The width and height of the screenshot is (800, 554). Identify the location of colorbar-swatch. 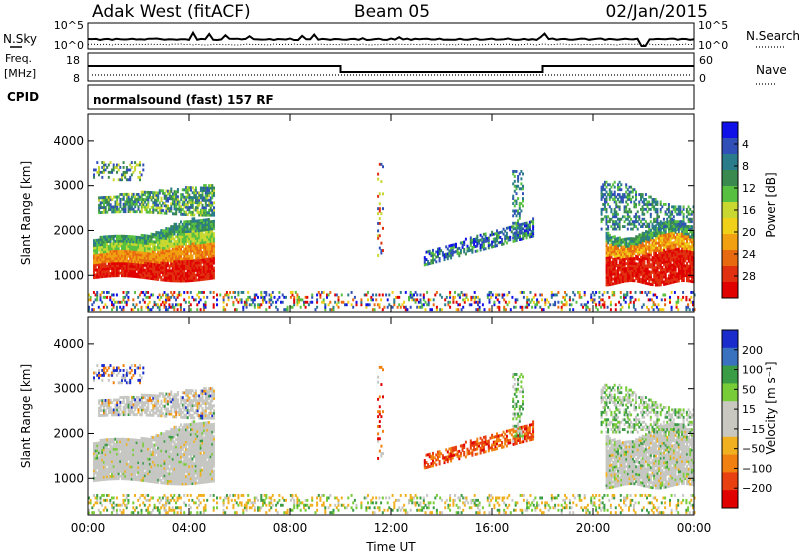
(730, 194).